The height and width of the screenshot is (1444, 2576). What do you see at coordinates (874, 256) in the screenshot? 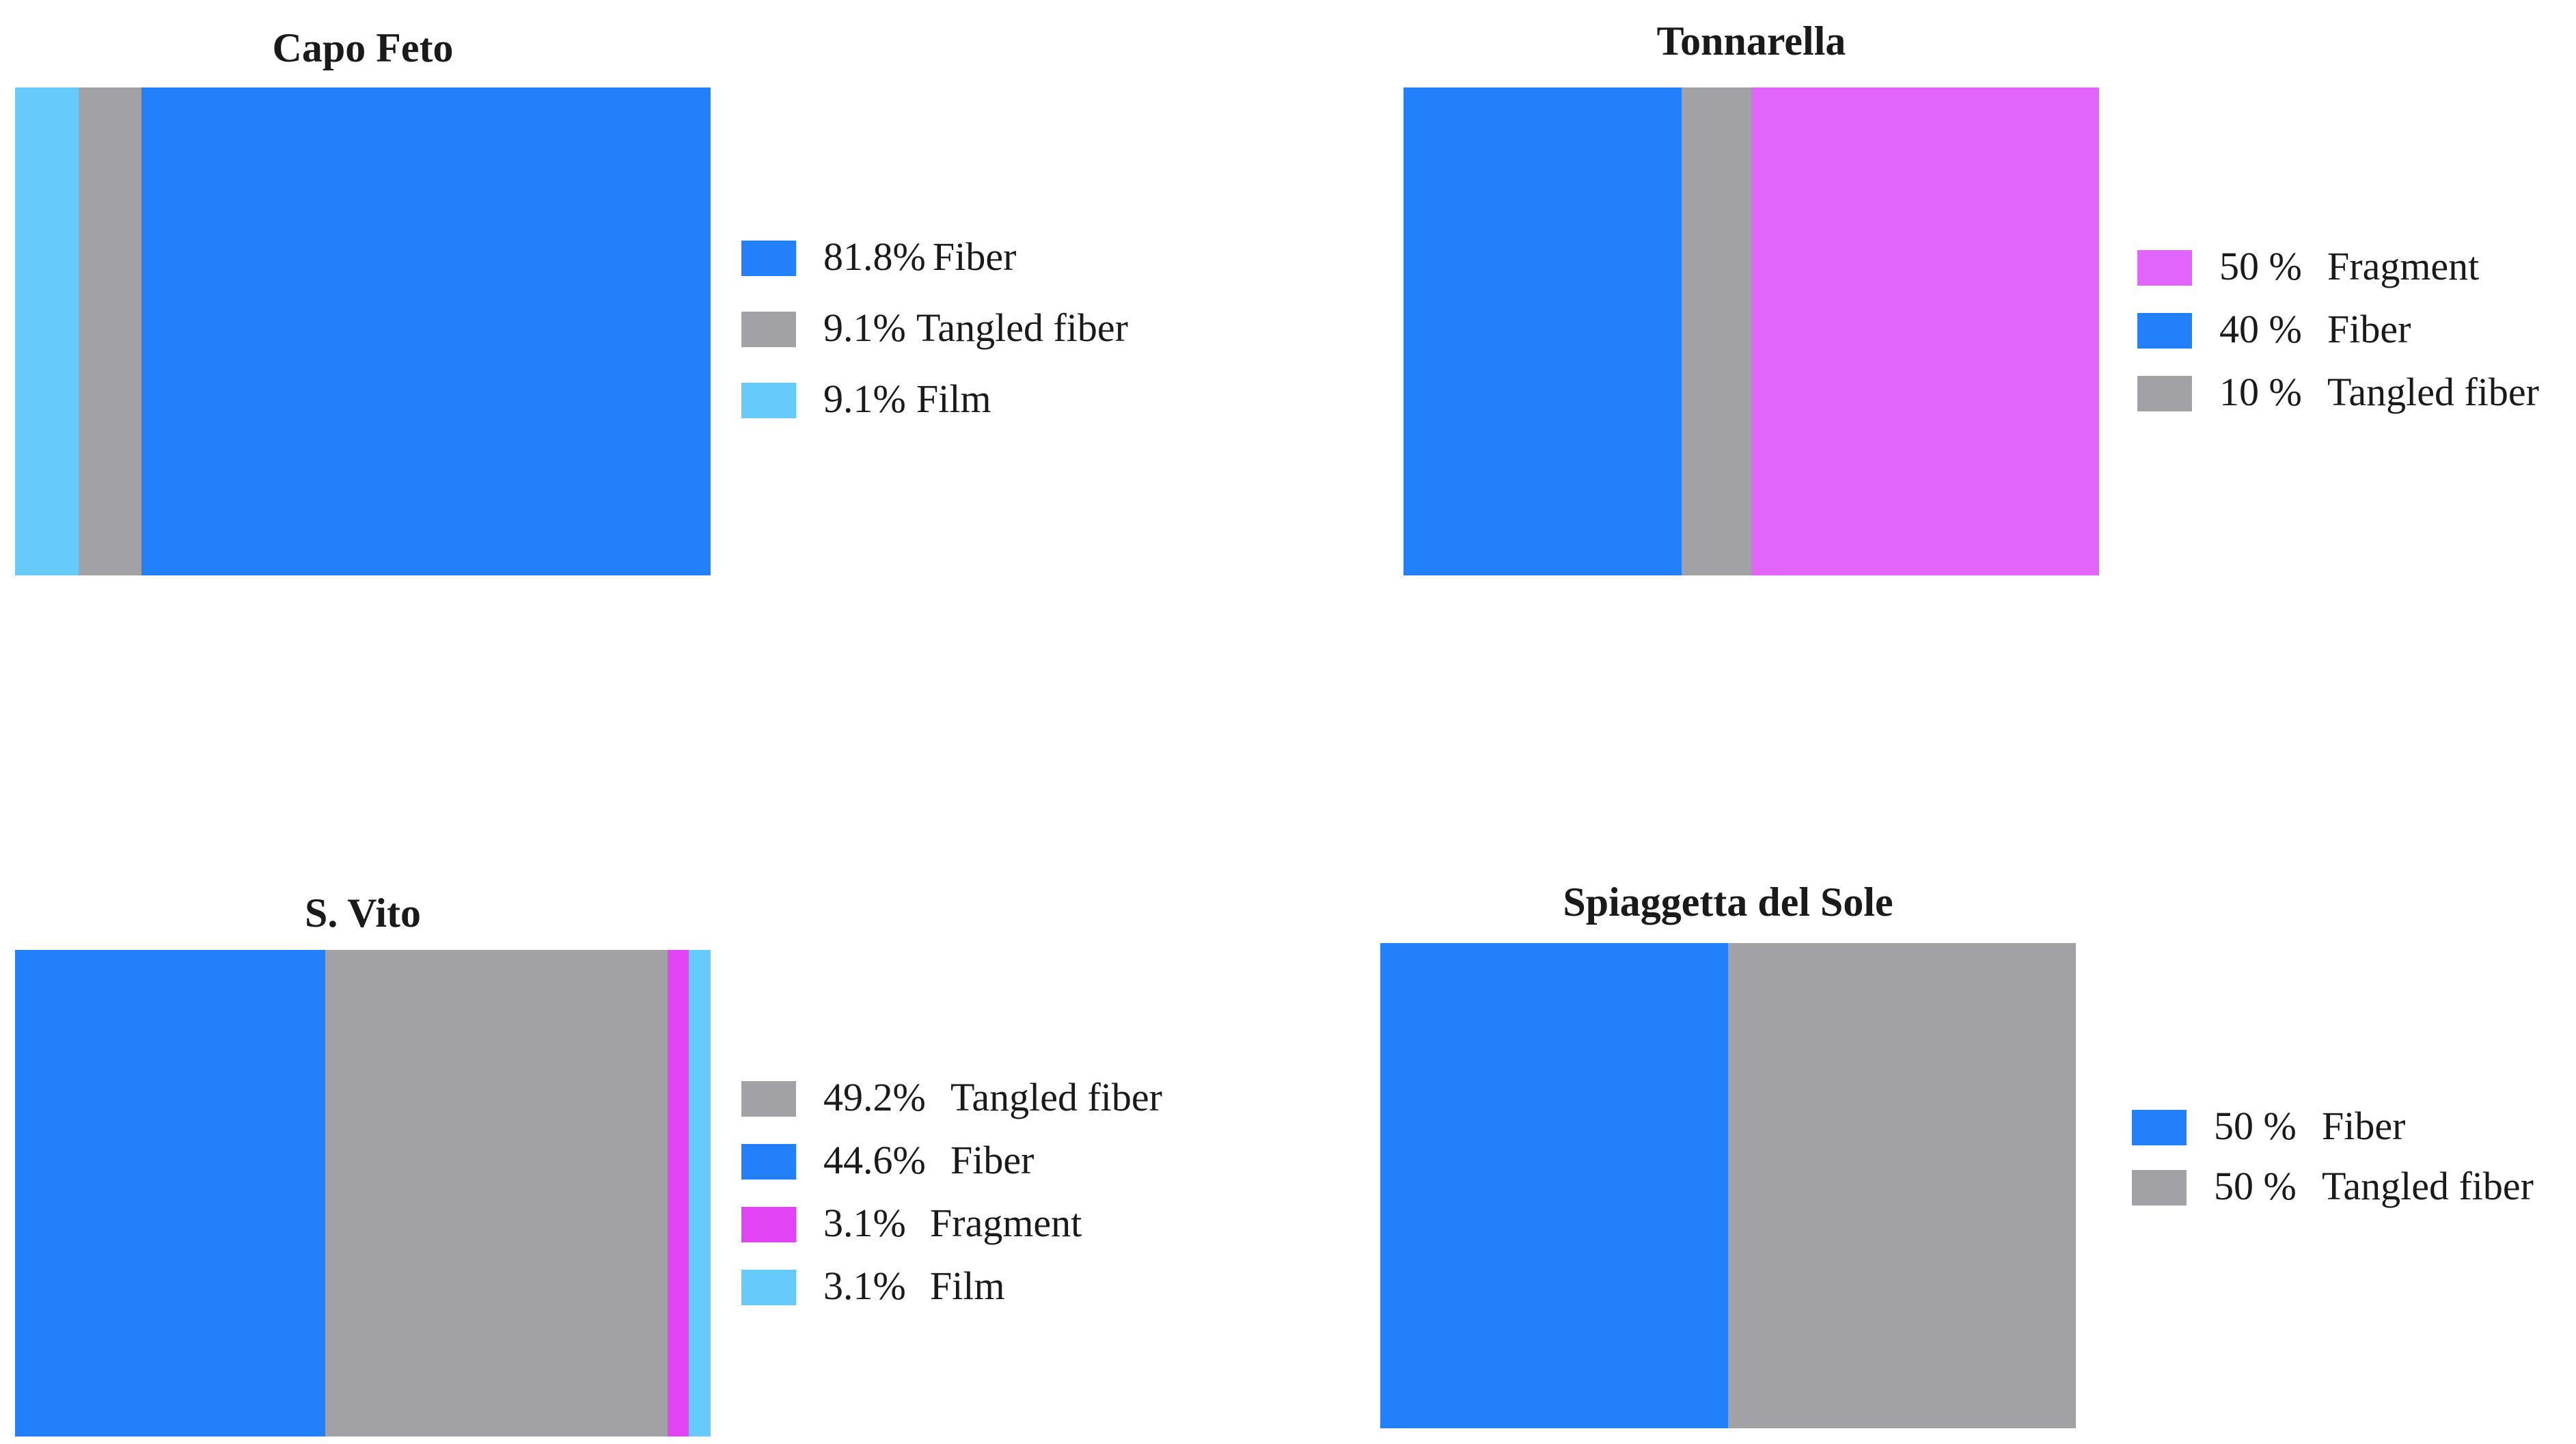
I see `legend-percent: 81.8%` at bounding box center [874, 256].